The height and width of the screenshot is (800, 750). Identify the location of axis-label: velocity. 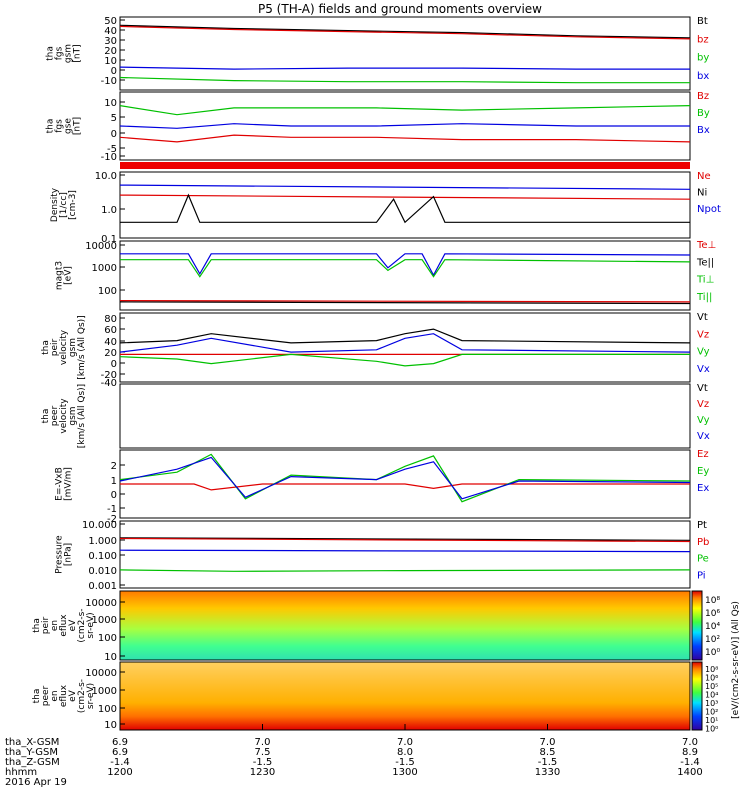
(64, 416).